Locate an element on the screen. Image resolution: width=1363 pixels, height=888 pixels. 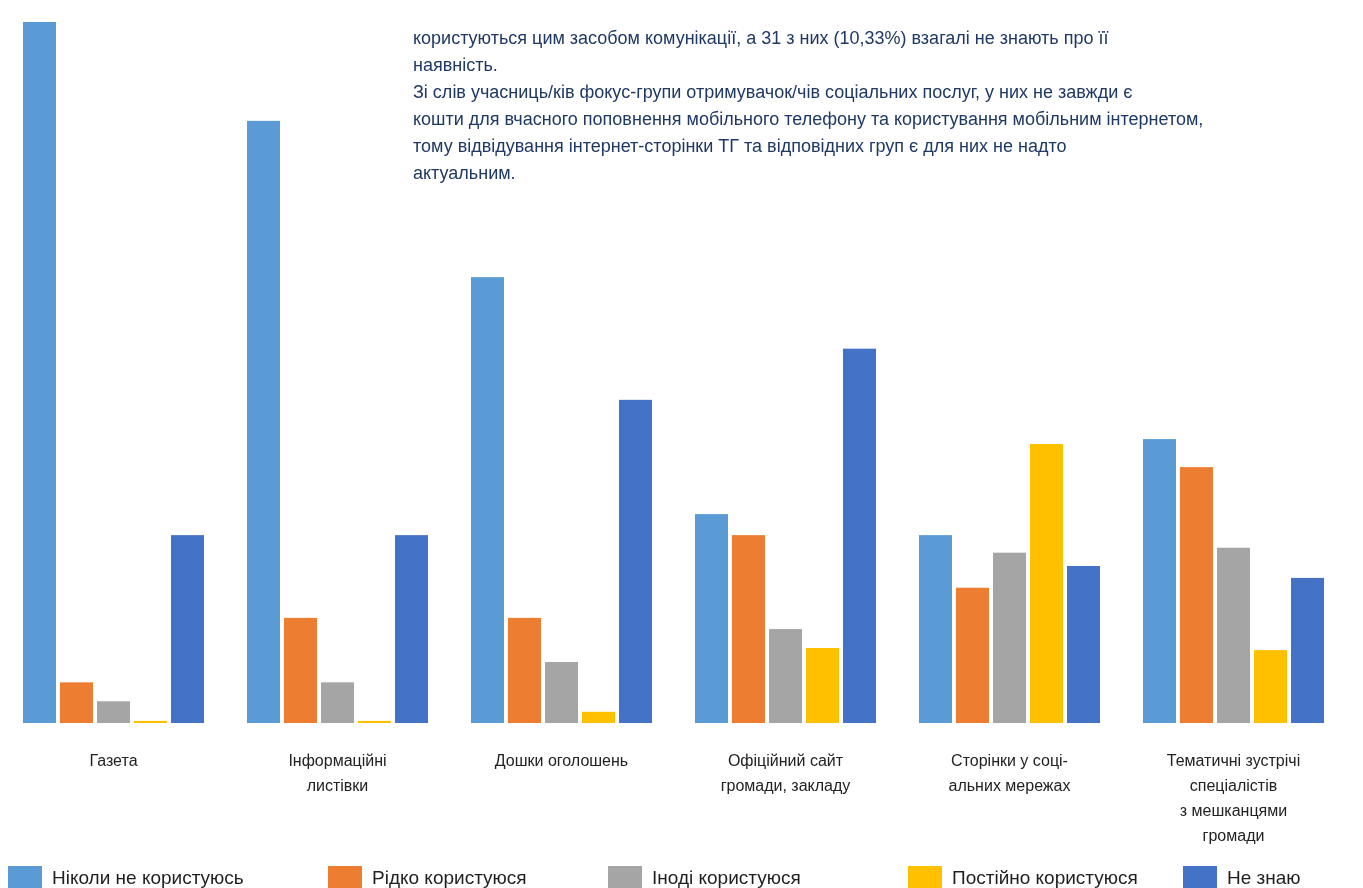
annotation: Зі слів учасниць/ків фокус-групи отримувачок/чів соціальних послуг, у них не завжди є кошти для вчасного поповнення мобільного телефону та користування мобільним інтернетом, тому відвідування інтернет-сторінки ТГ та відповідних груп є для них не надто актуальним. is located at coordinates (808, 132).